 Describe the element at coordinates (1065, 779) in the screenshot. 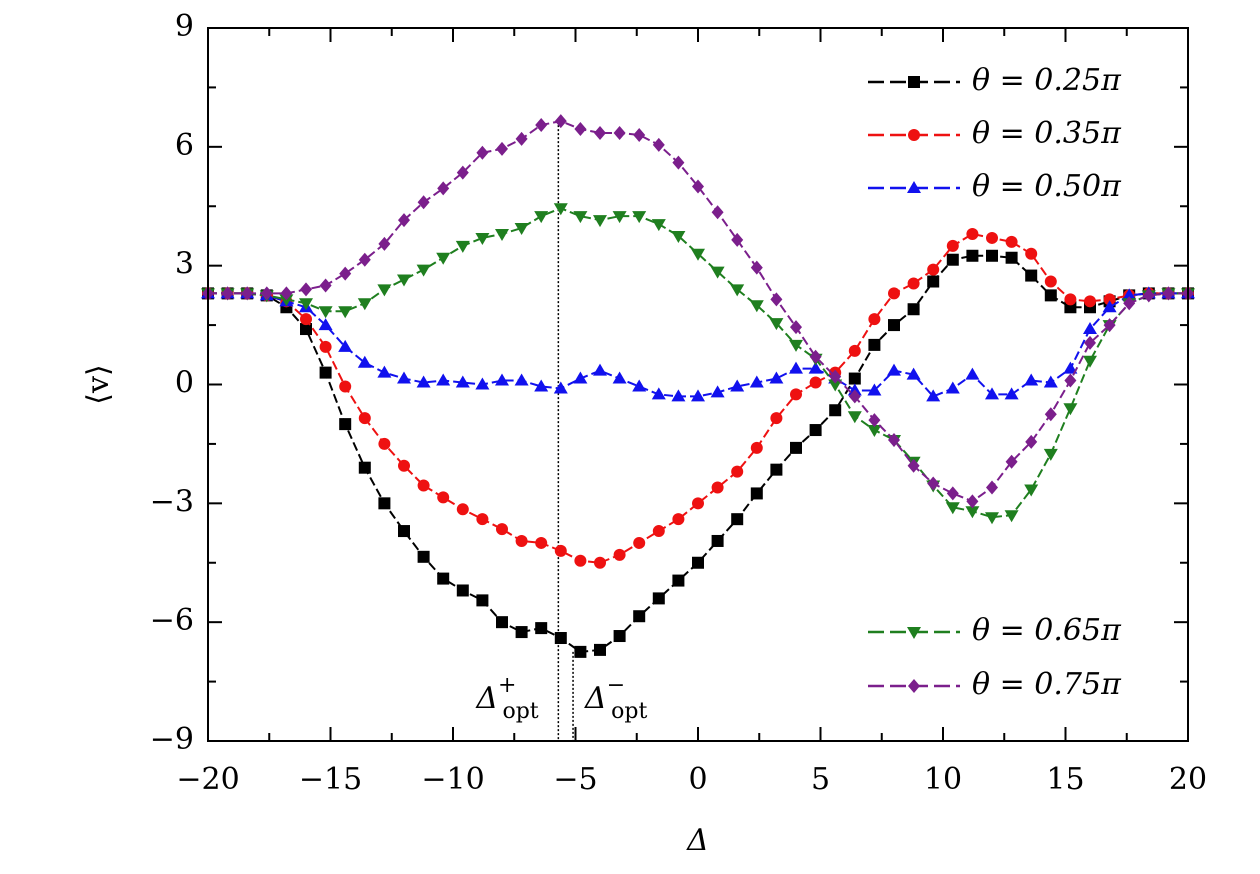

I see `x-tick-label: 15` at that location.